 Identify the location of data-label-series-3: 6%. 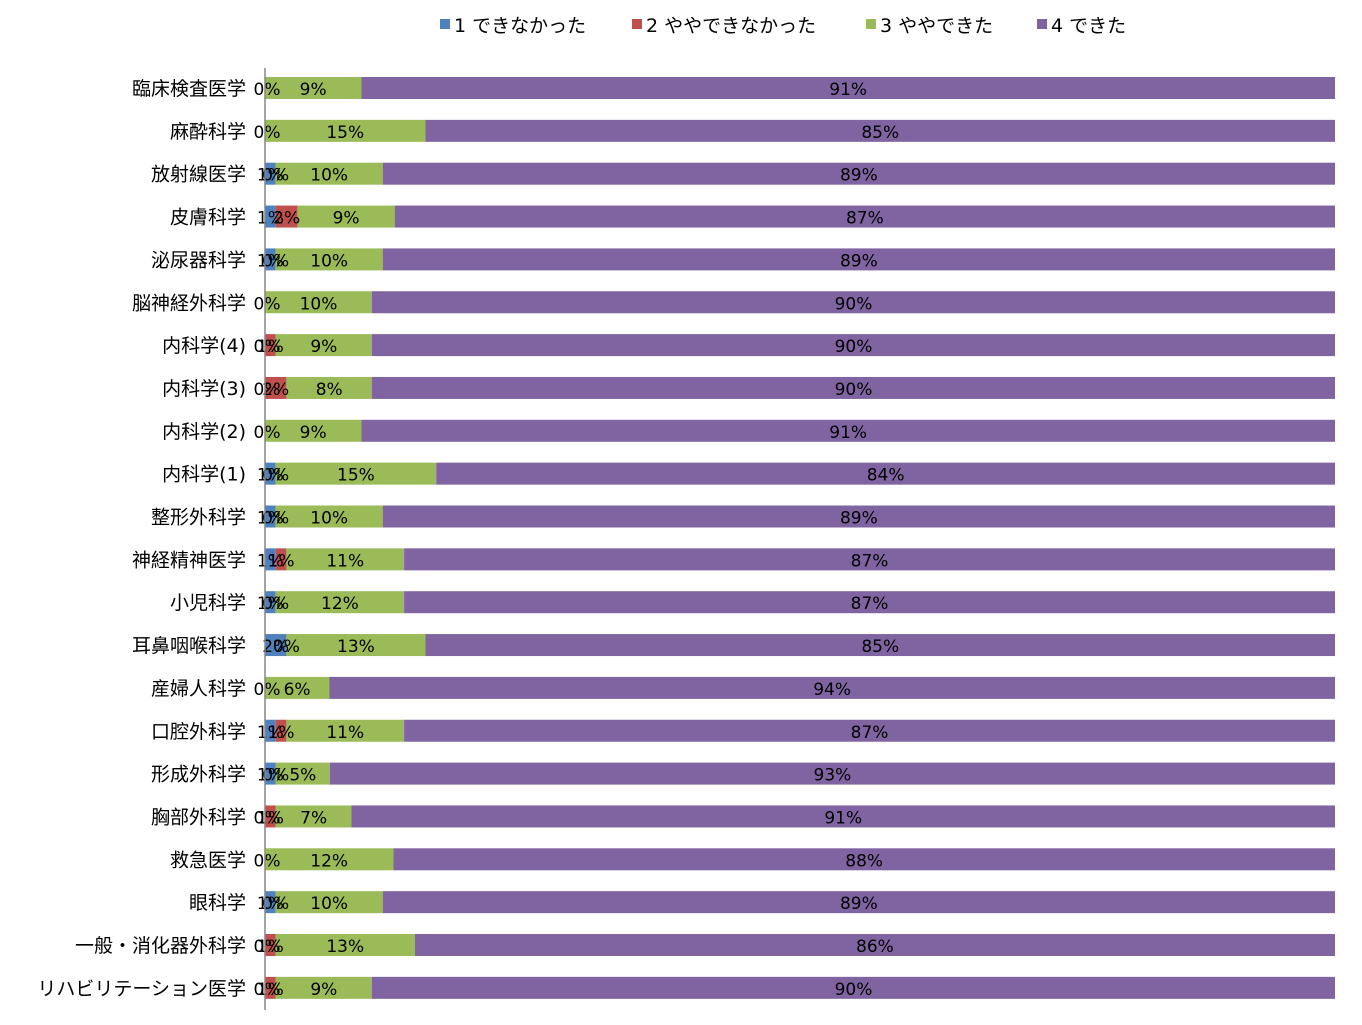
(297, 690).